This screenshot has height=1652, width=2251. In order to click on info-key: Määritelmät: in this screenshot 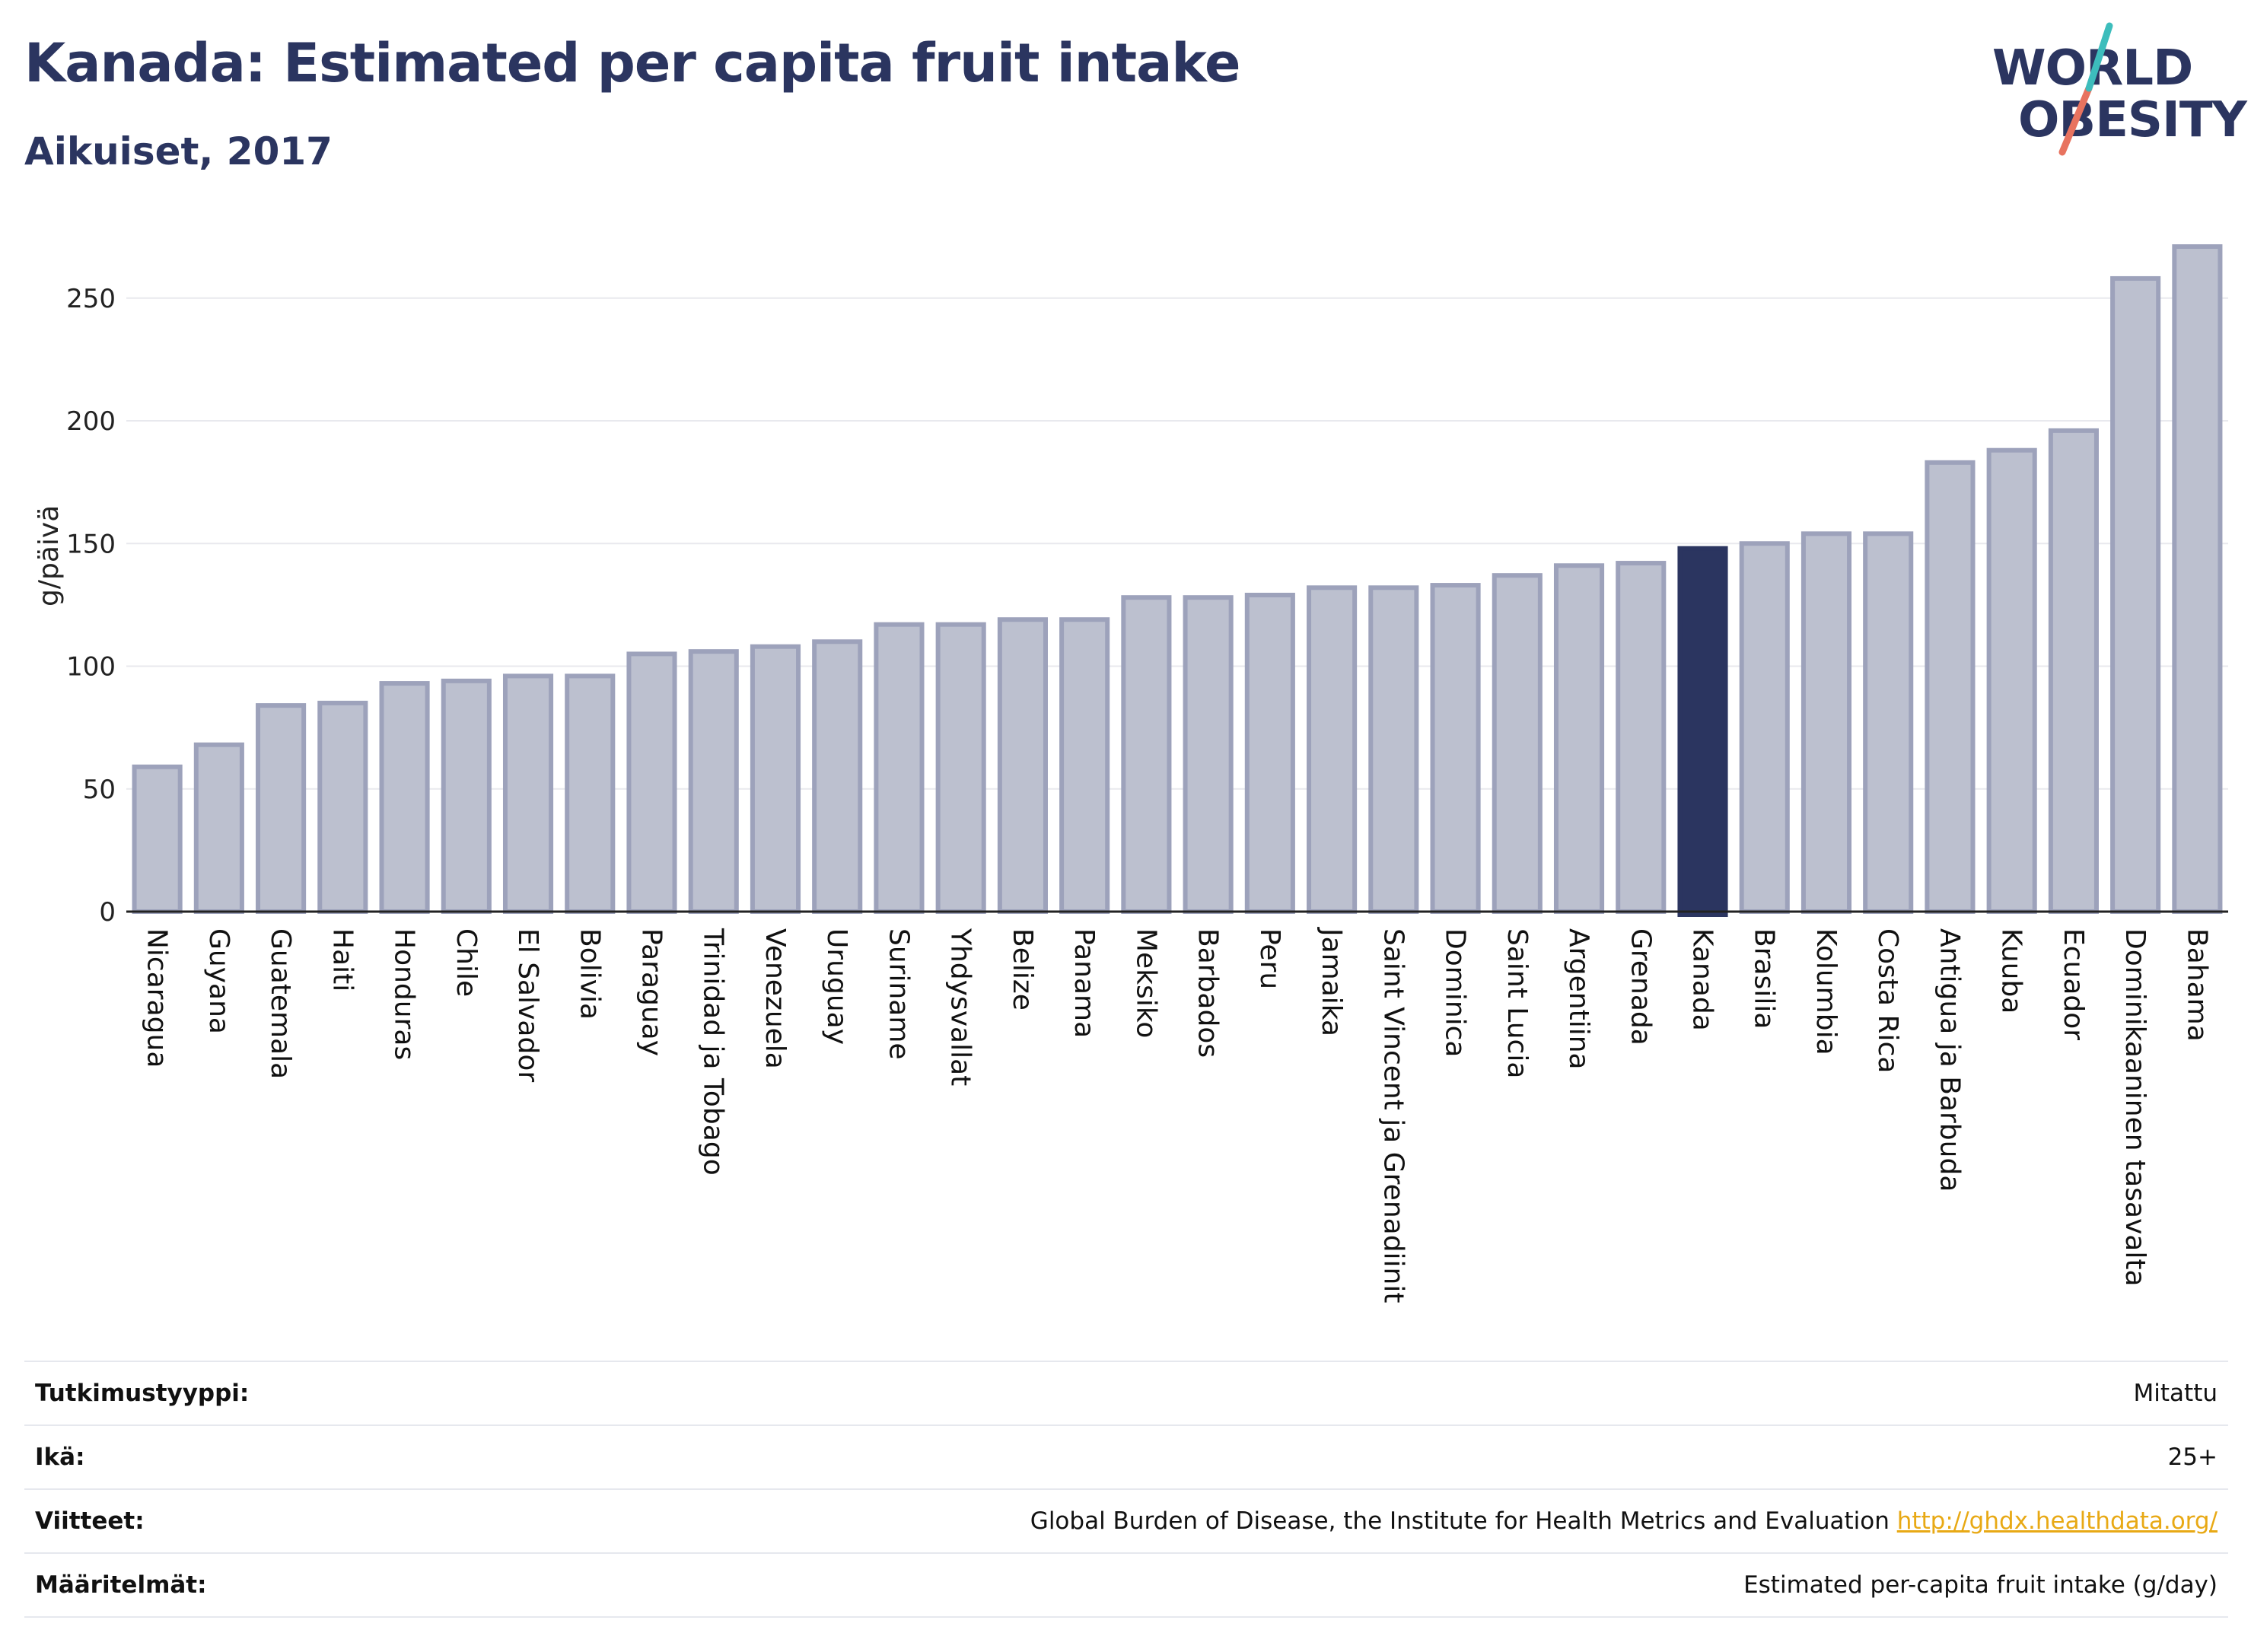, I will do `click(204, 1585)`.